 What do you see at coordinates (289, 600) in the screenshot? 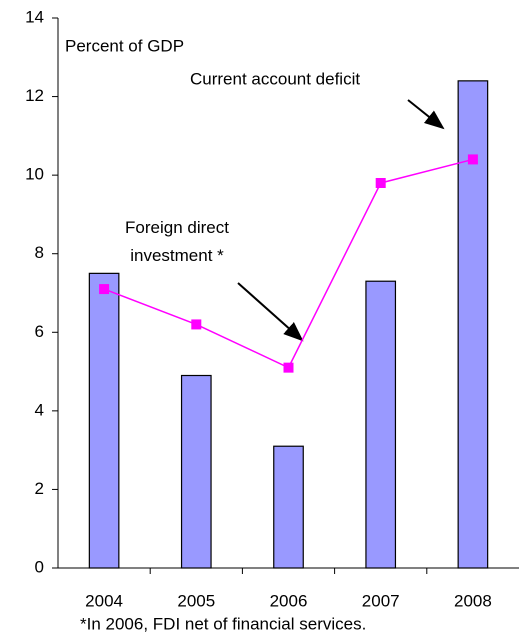
I see `x-tick-label: 2006` at bounding box center [289, 600].